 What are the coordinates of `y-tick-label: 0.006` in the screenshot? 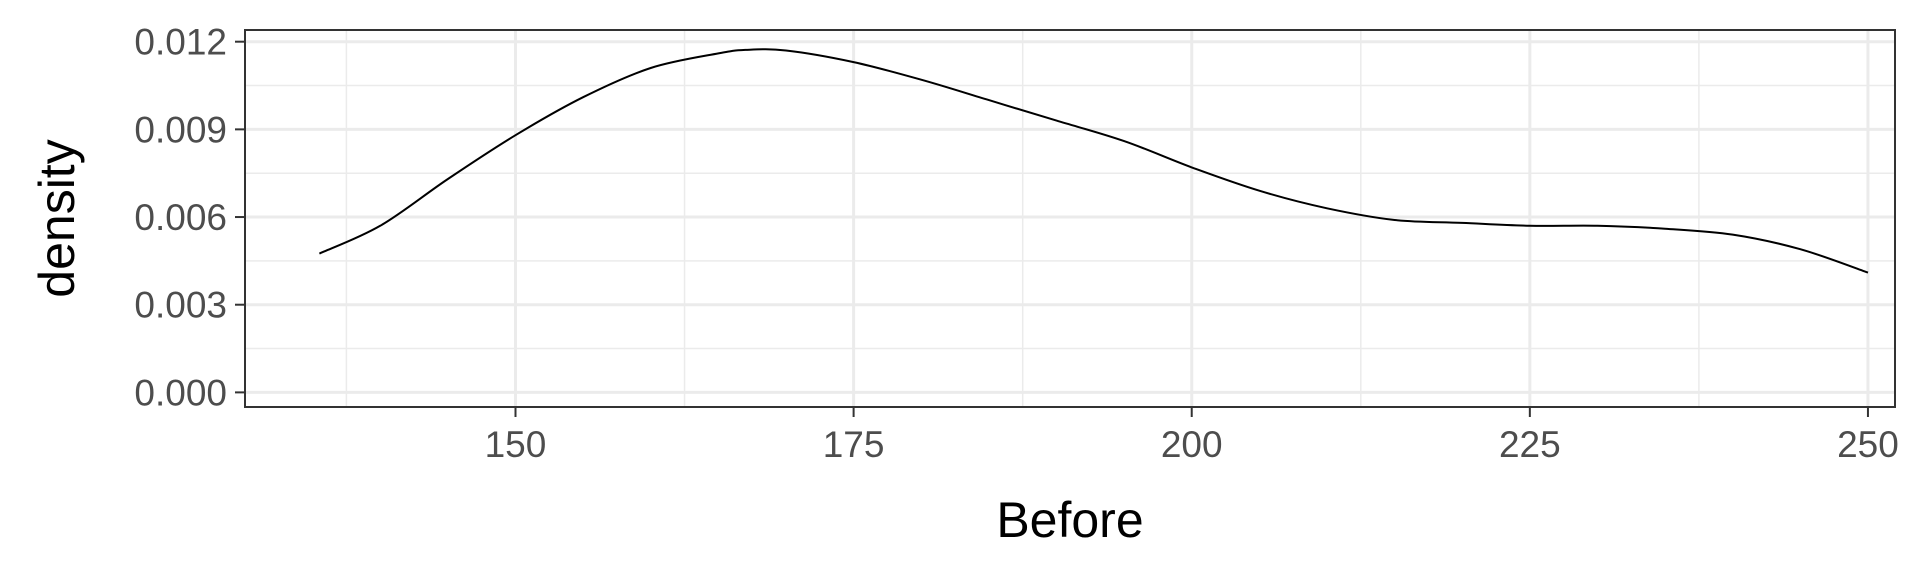 It's located at (180, 217).